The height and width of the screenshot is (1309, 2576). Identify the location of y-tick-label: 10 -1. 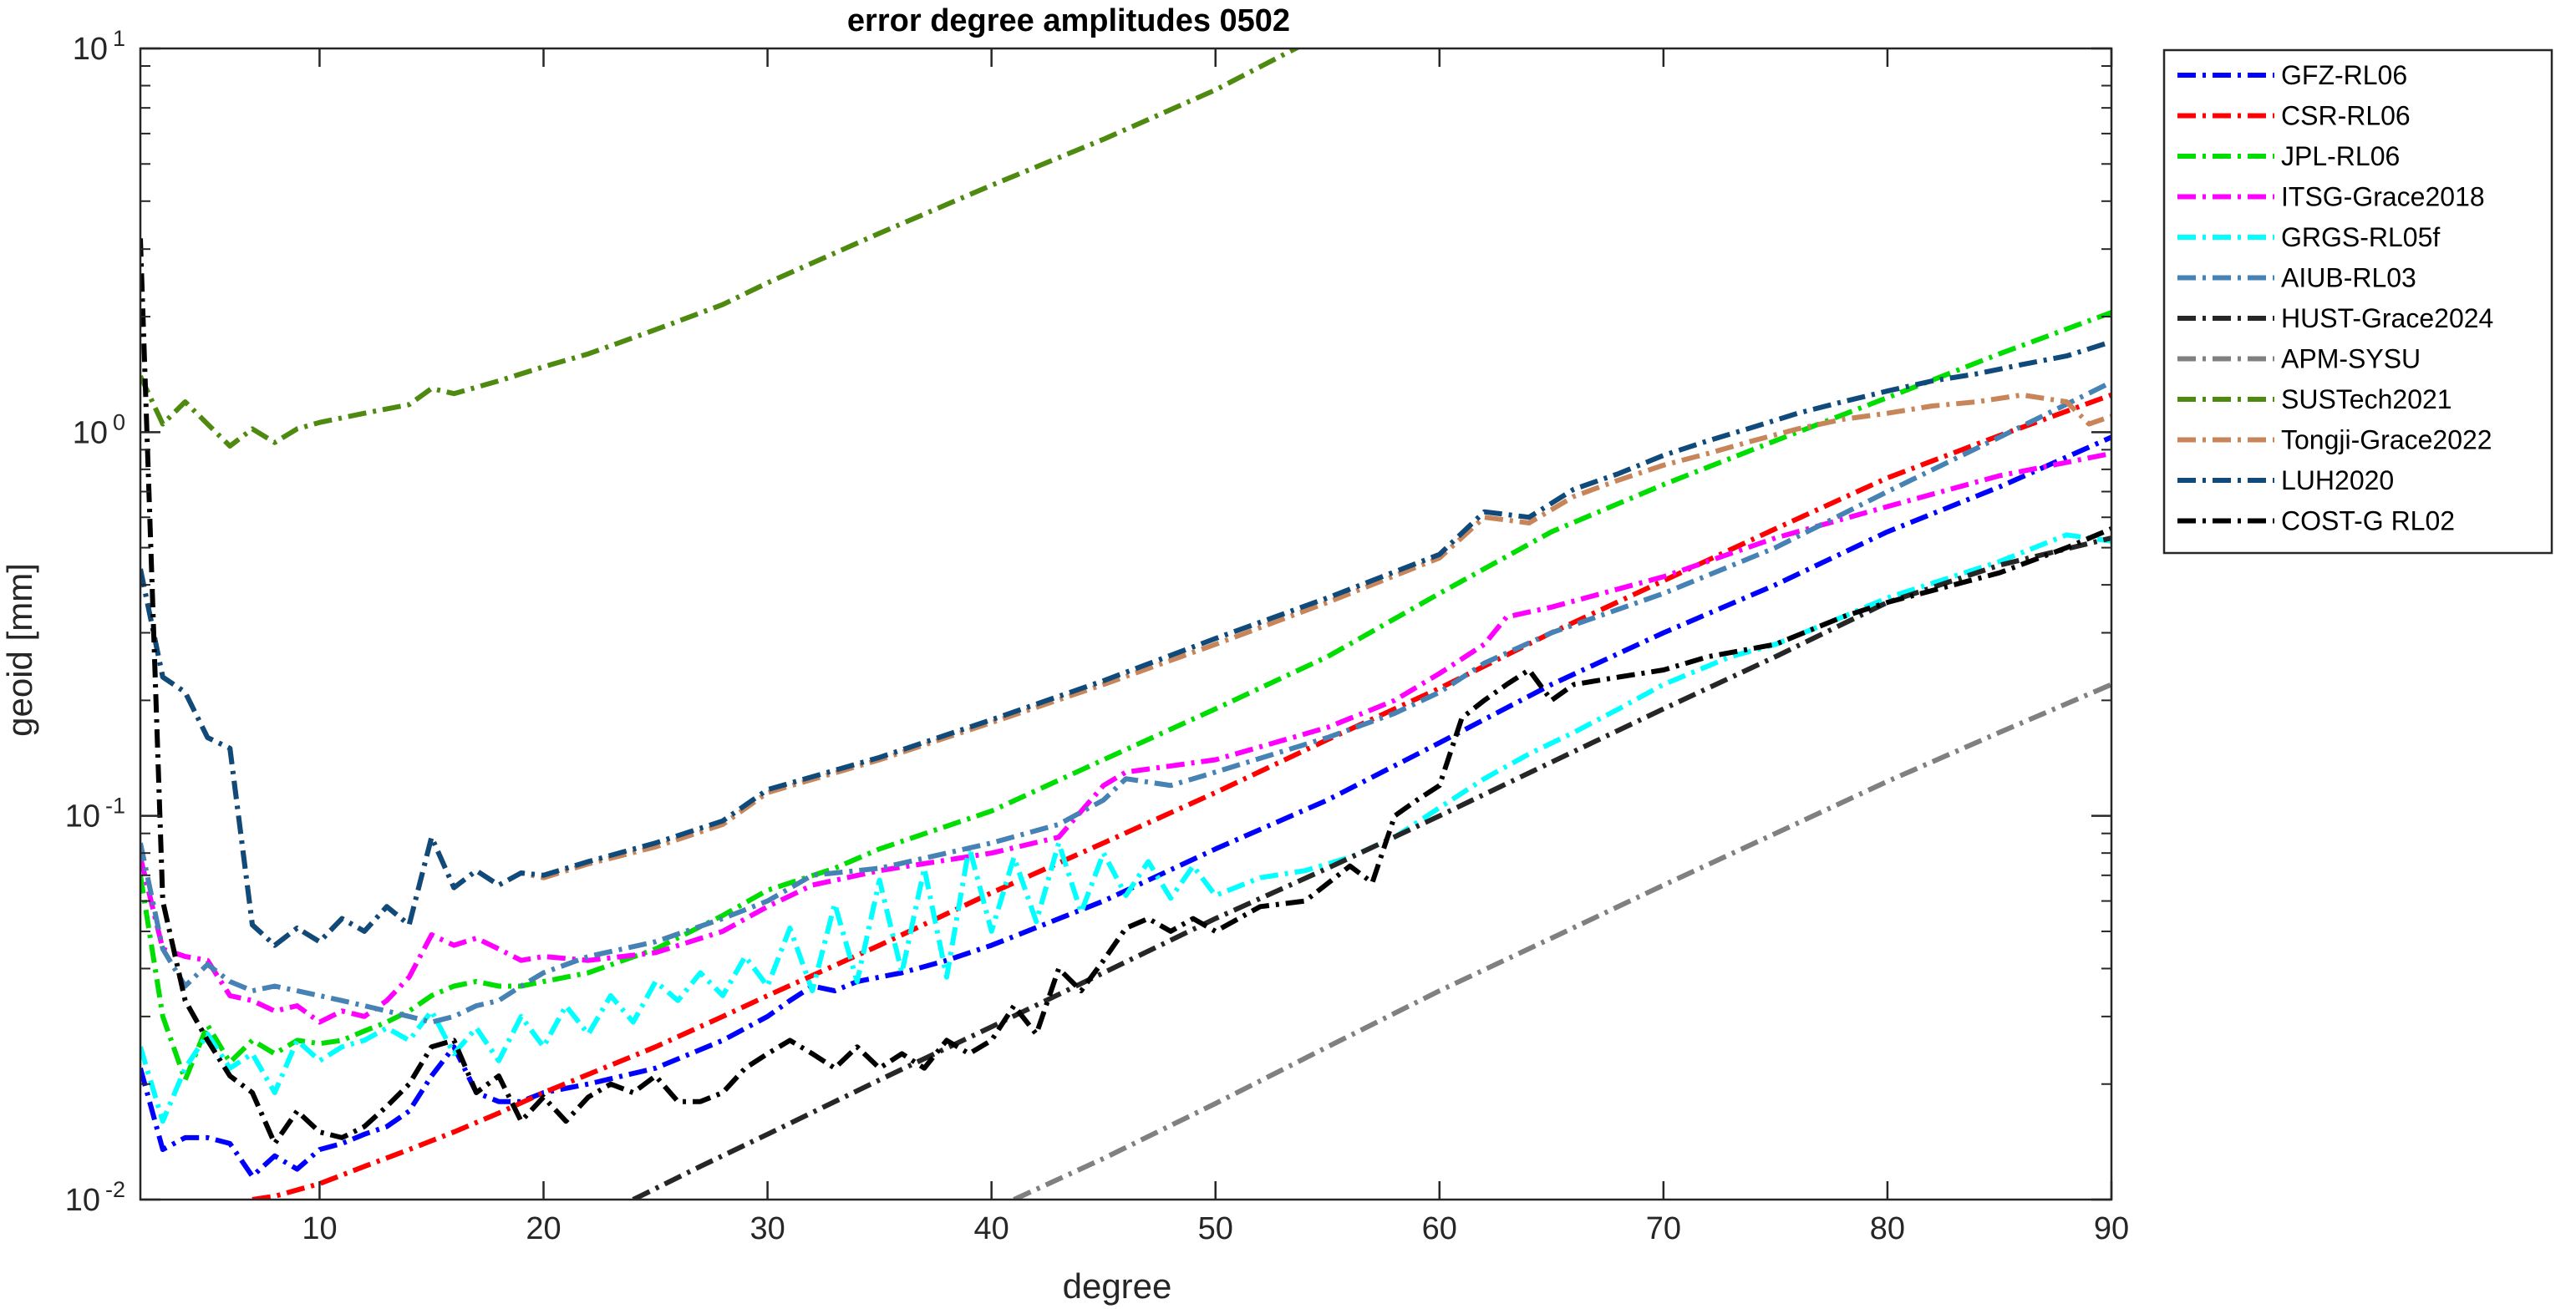
(95, 814).